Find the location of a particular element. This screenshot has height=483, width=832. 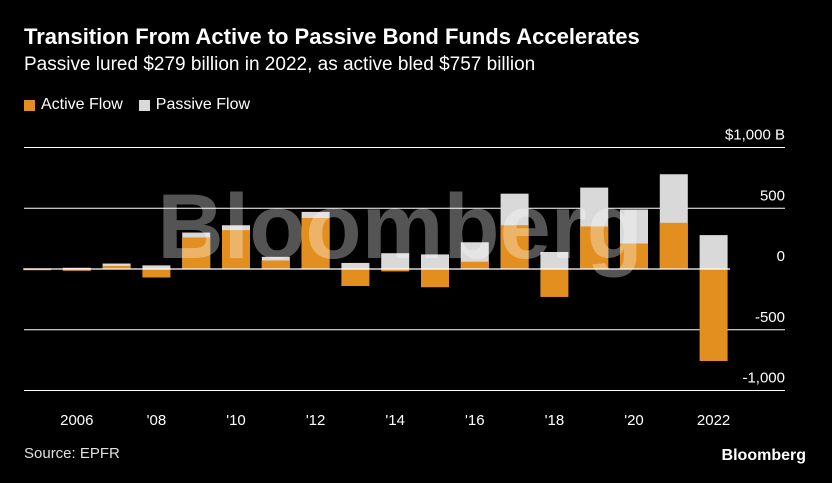

legend-item-passive: Passive Flow is located at coordinates (194, 105).